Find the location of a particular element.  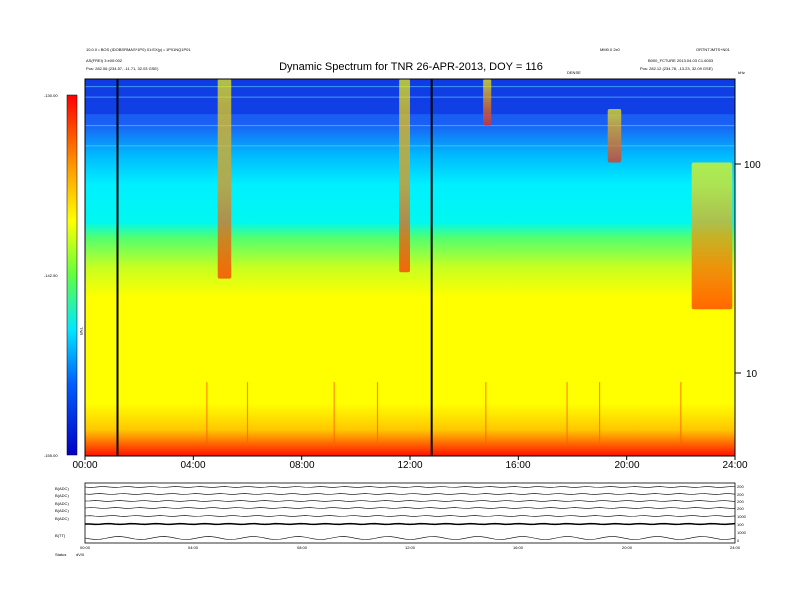

bottom-right-label-7: 1000 is located at coordinates (742, 532).